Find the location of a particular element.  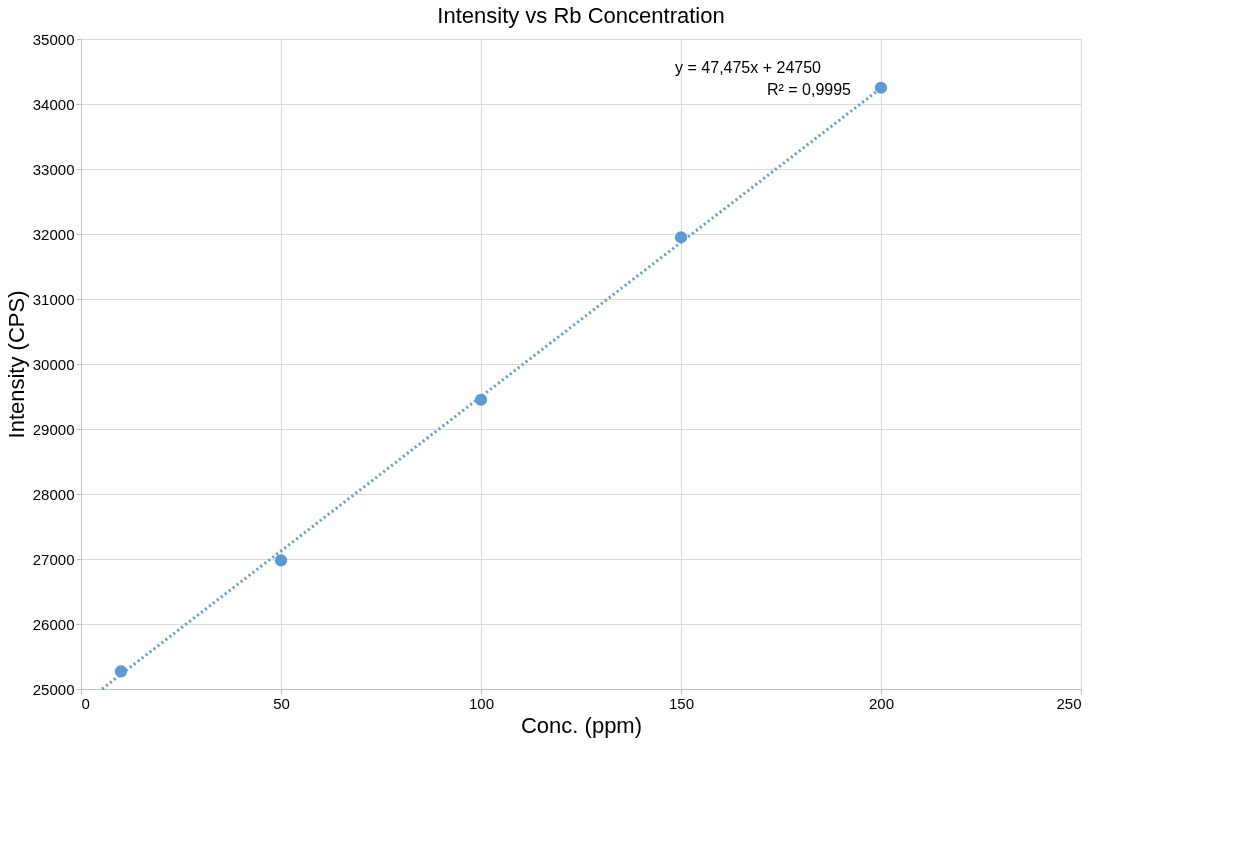

y-tick-label: 30000 is located at coordinates (53, 364).